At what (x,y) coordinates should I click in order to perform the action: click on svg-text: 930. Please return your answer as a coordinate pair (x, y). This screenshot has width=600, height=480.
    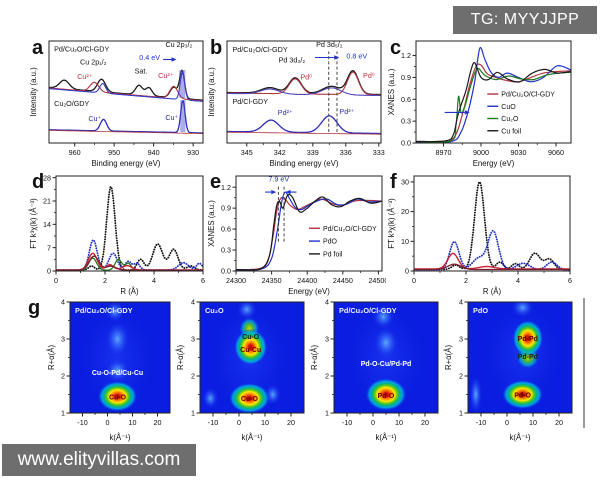
    Looking at the image, I should click on (193, 152).